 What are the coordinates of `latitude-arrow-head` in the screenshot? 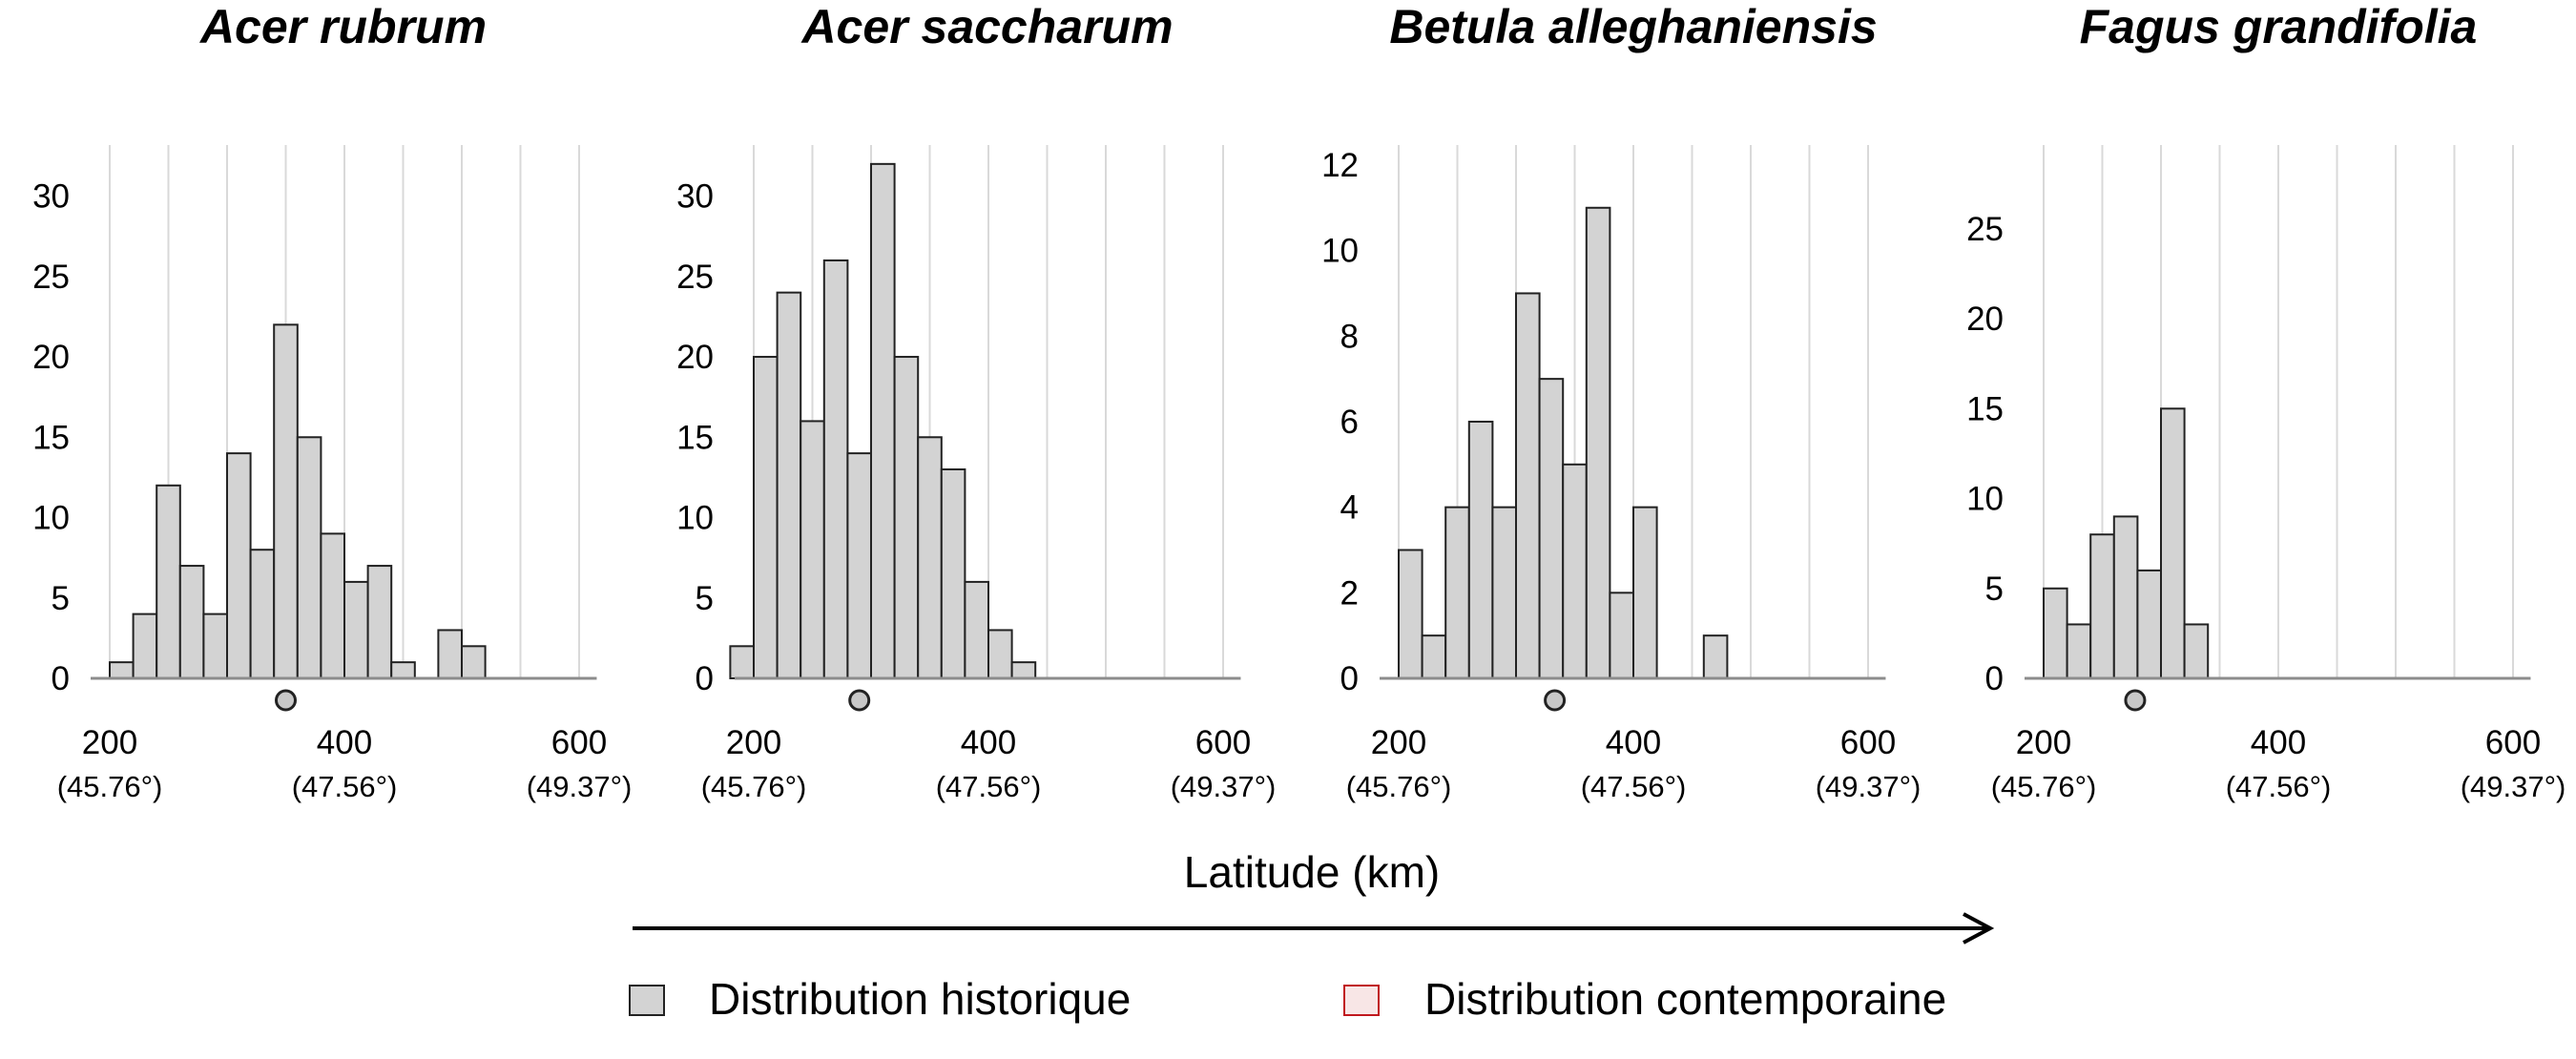 It's located at (1979, 928).